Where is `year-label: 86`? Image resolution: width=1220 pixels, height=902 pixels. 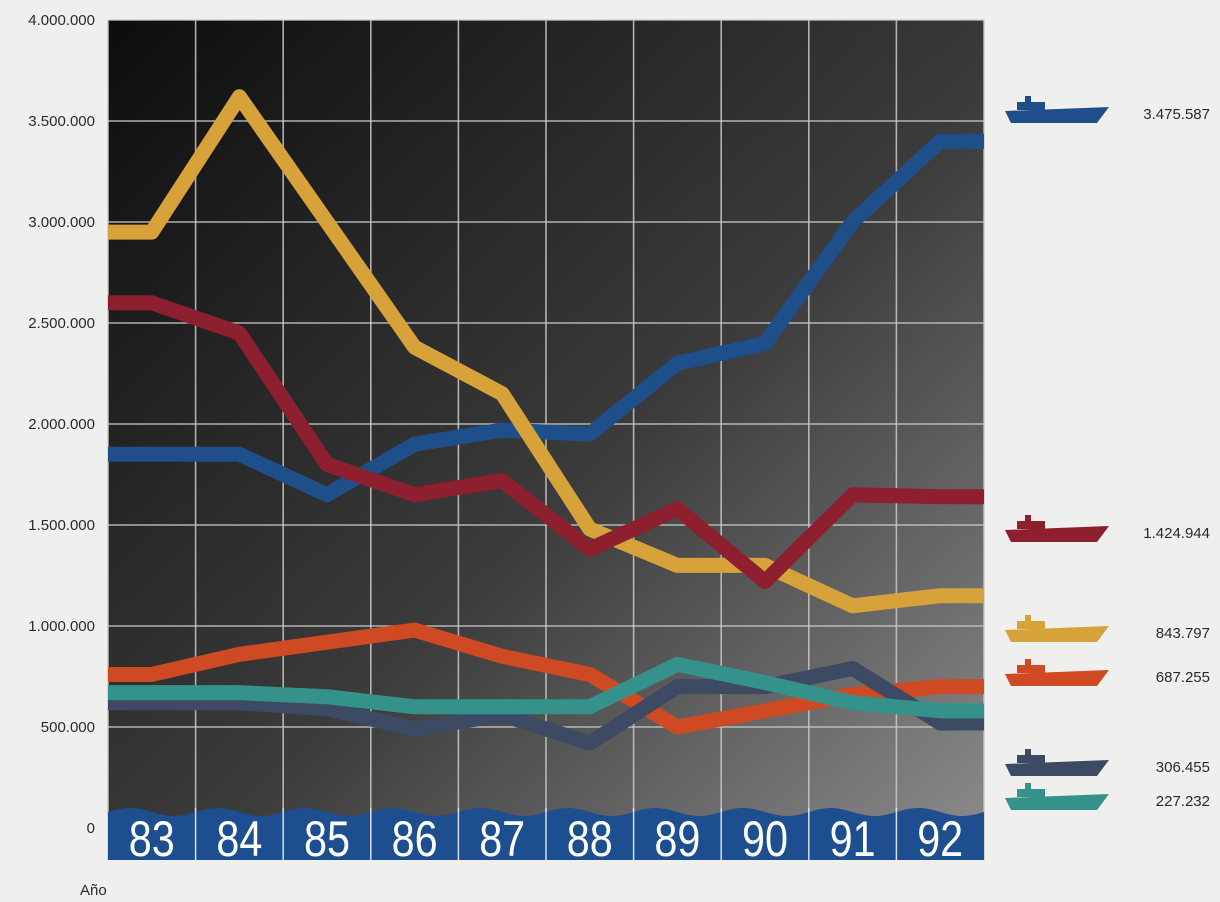 year-label: 86 is located at coordinates (415, 839).